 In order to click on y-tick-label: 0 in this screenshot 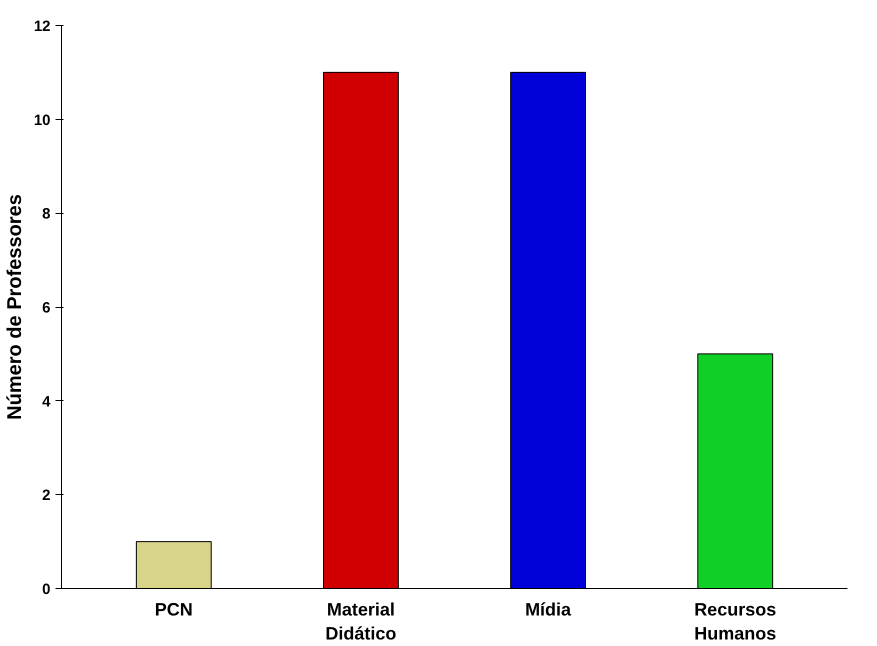, I will do `click(46, 589)`.